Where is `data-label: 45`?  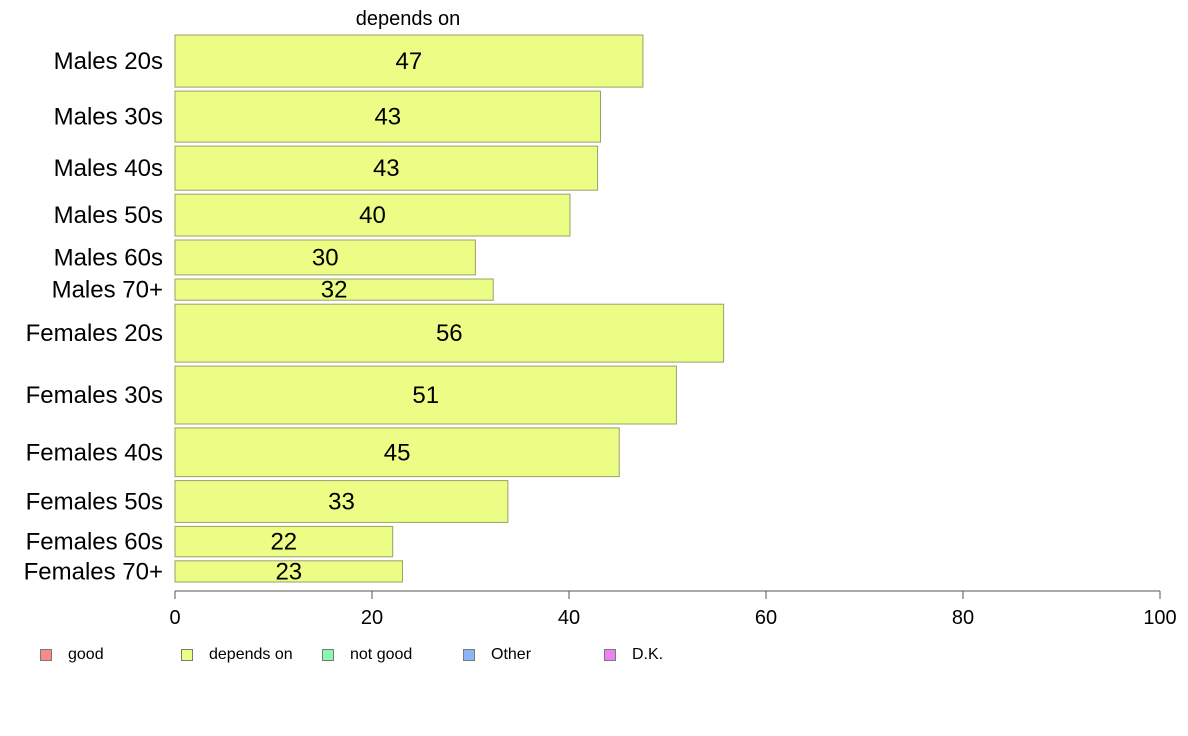
data-label: 45 is located at coordinates (397, 452).